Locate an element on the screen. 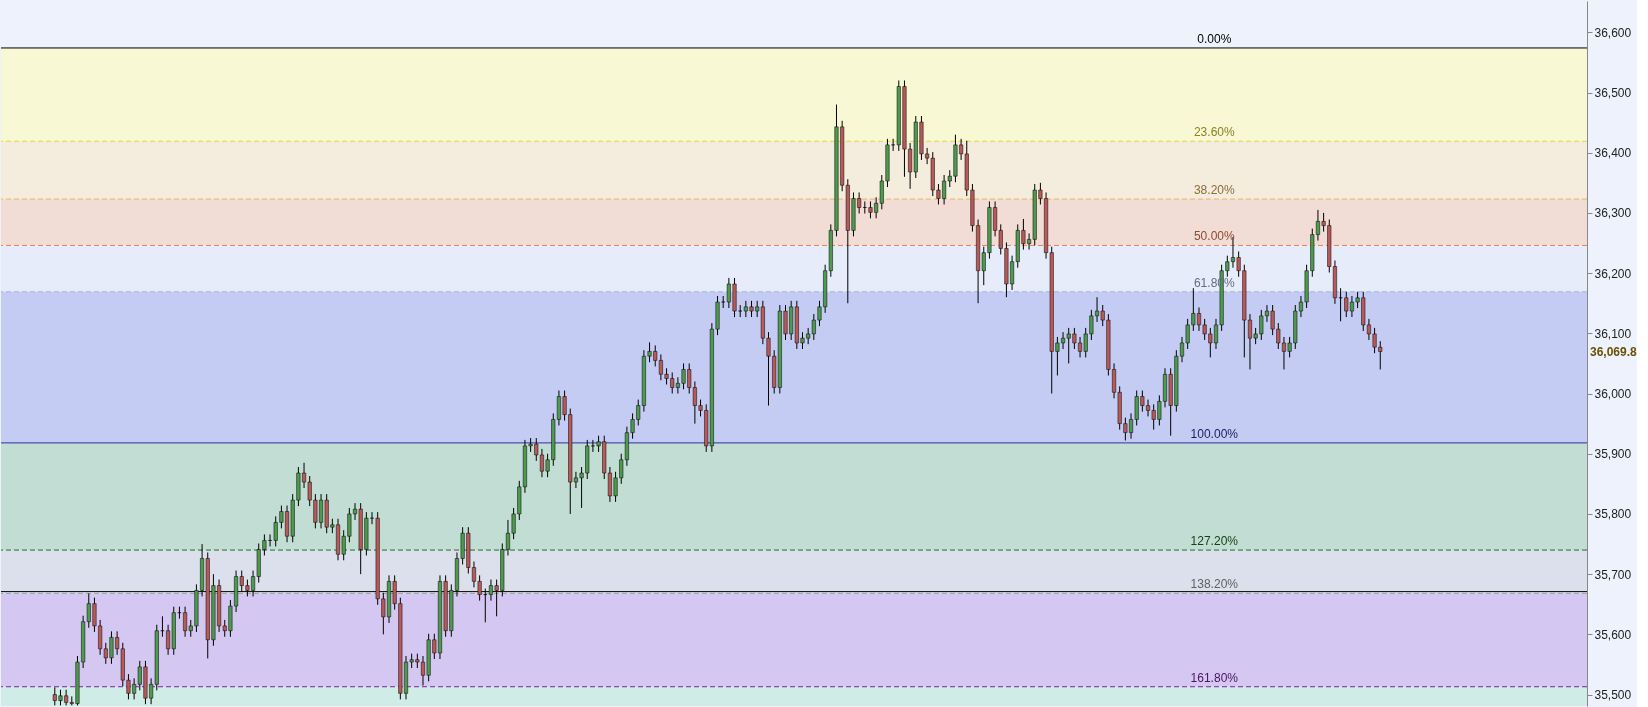 Image resolution: width=1648 pixels, height=707 pixels. y-tick-label: 35,700 is located at coordinates (1613, 574).